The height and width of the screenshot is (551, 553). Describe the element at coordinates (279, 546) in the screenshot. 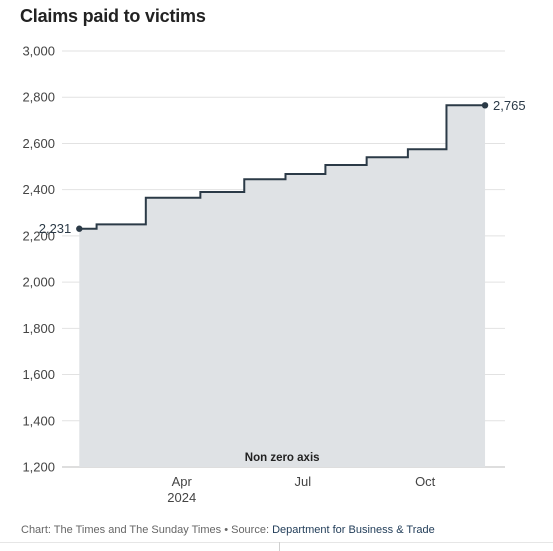

I see `footer-tick` at that location.